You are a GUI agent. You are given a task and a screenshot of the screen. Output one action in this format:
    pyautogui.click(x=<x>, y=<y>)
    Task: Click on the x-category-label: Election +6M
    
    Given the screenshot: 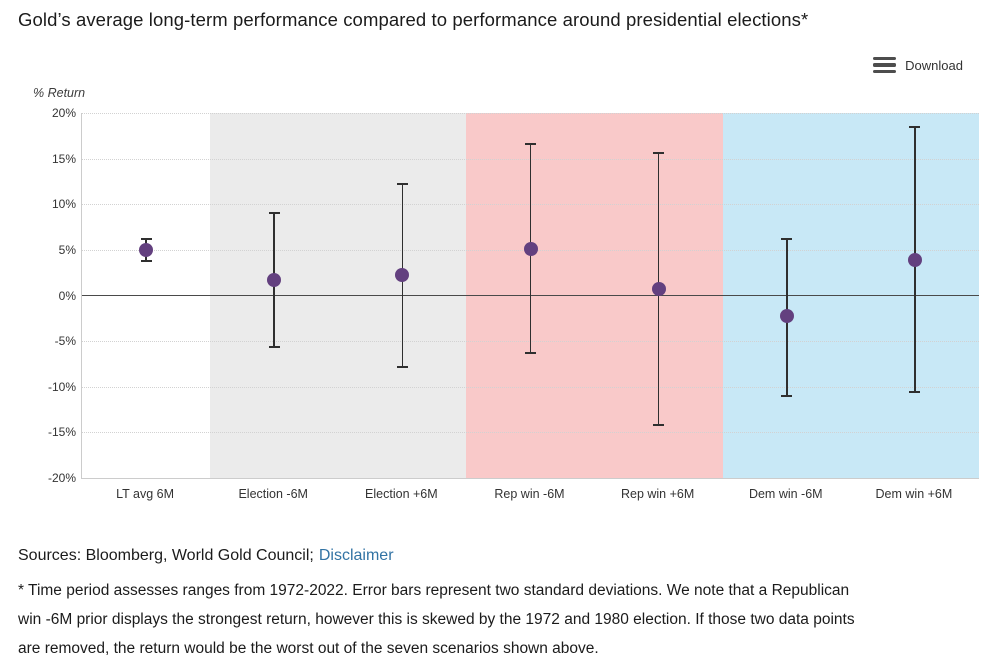 What is the action you would take?
    pyautogui.click(x=401, y=494)
    